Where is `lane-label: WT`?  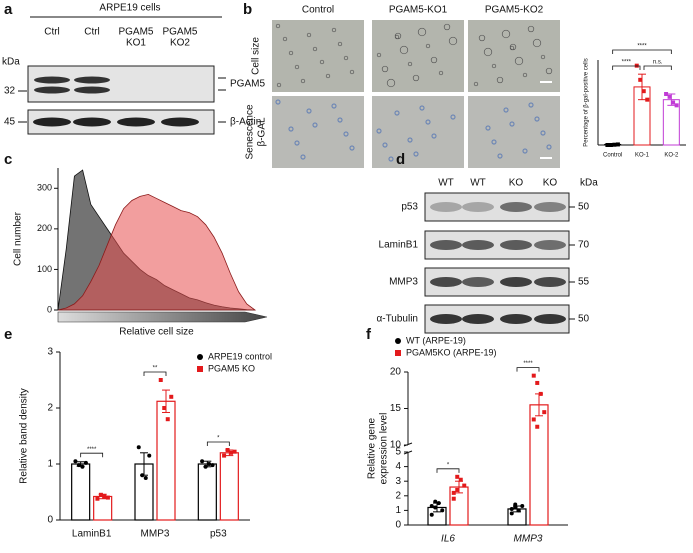 lane-label: WT is located at coordinates (478, 183).